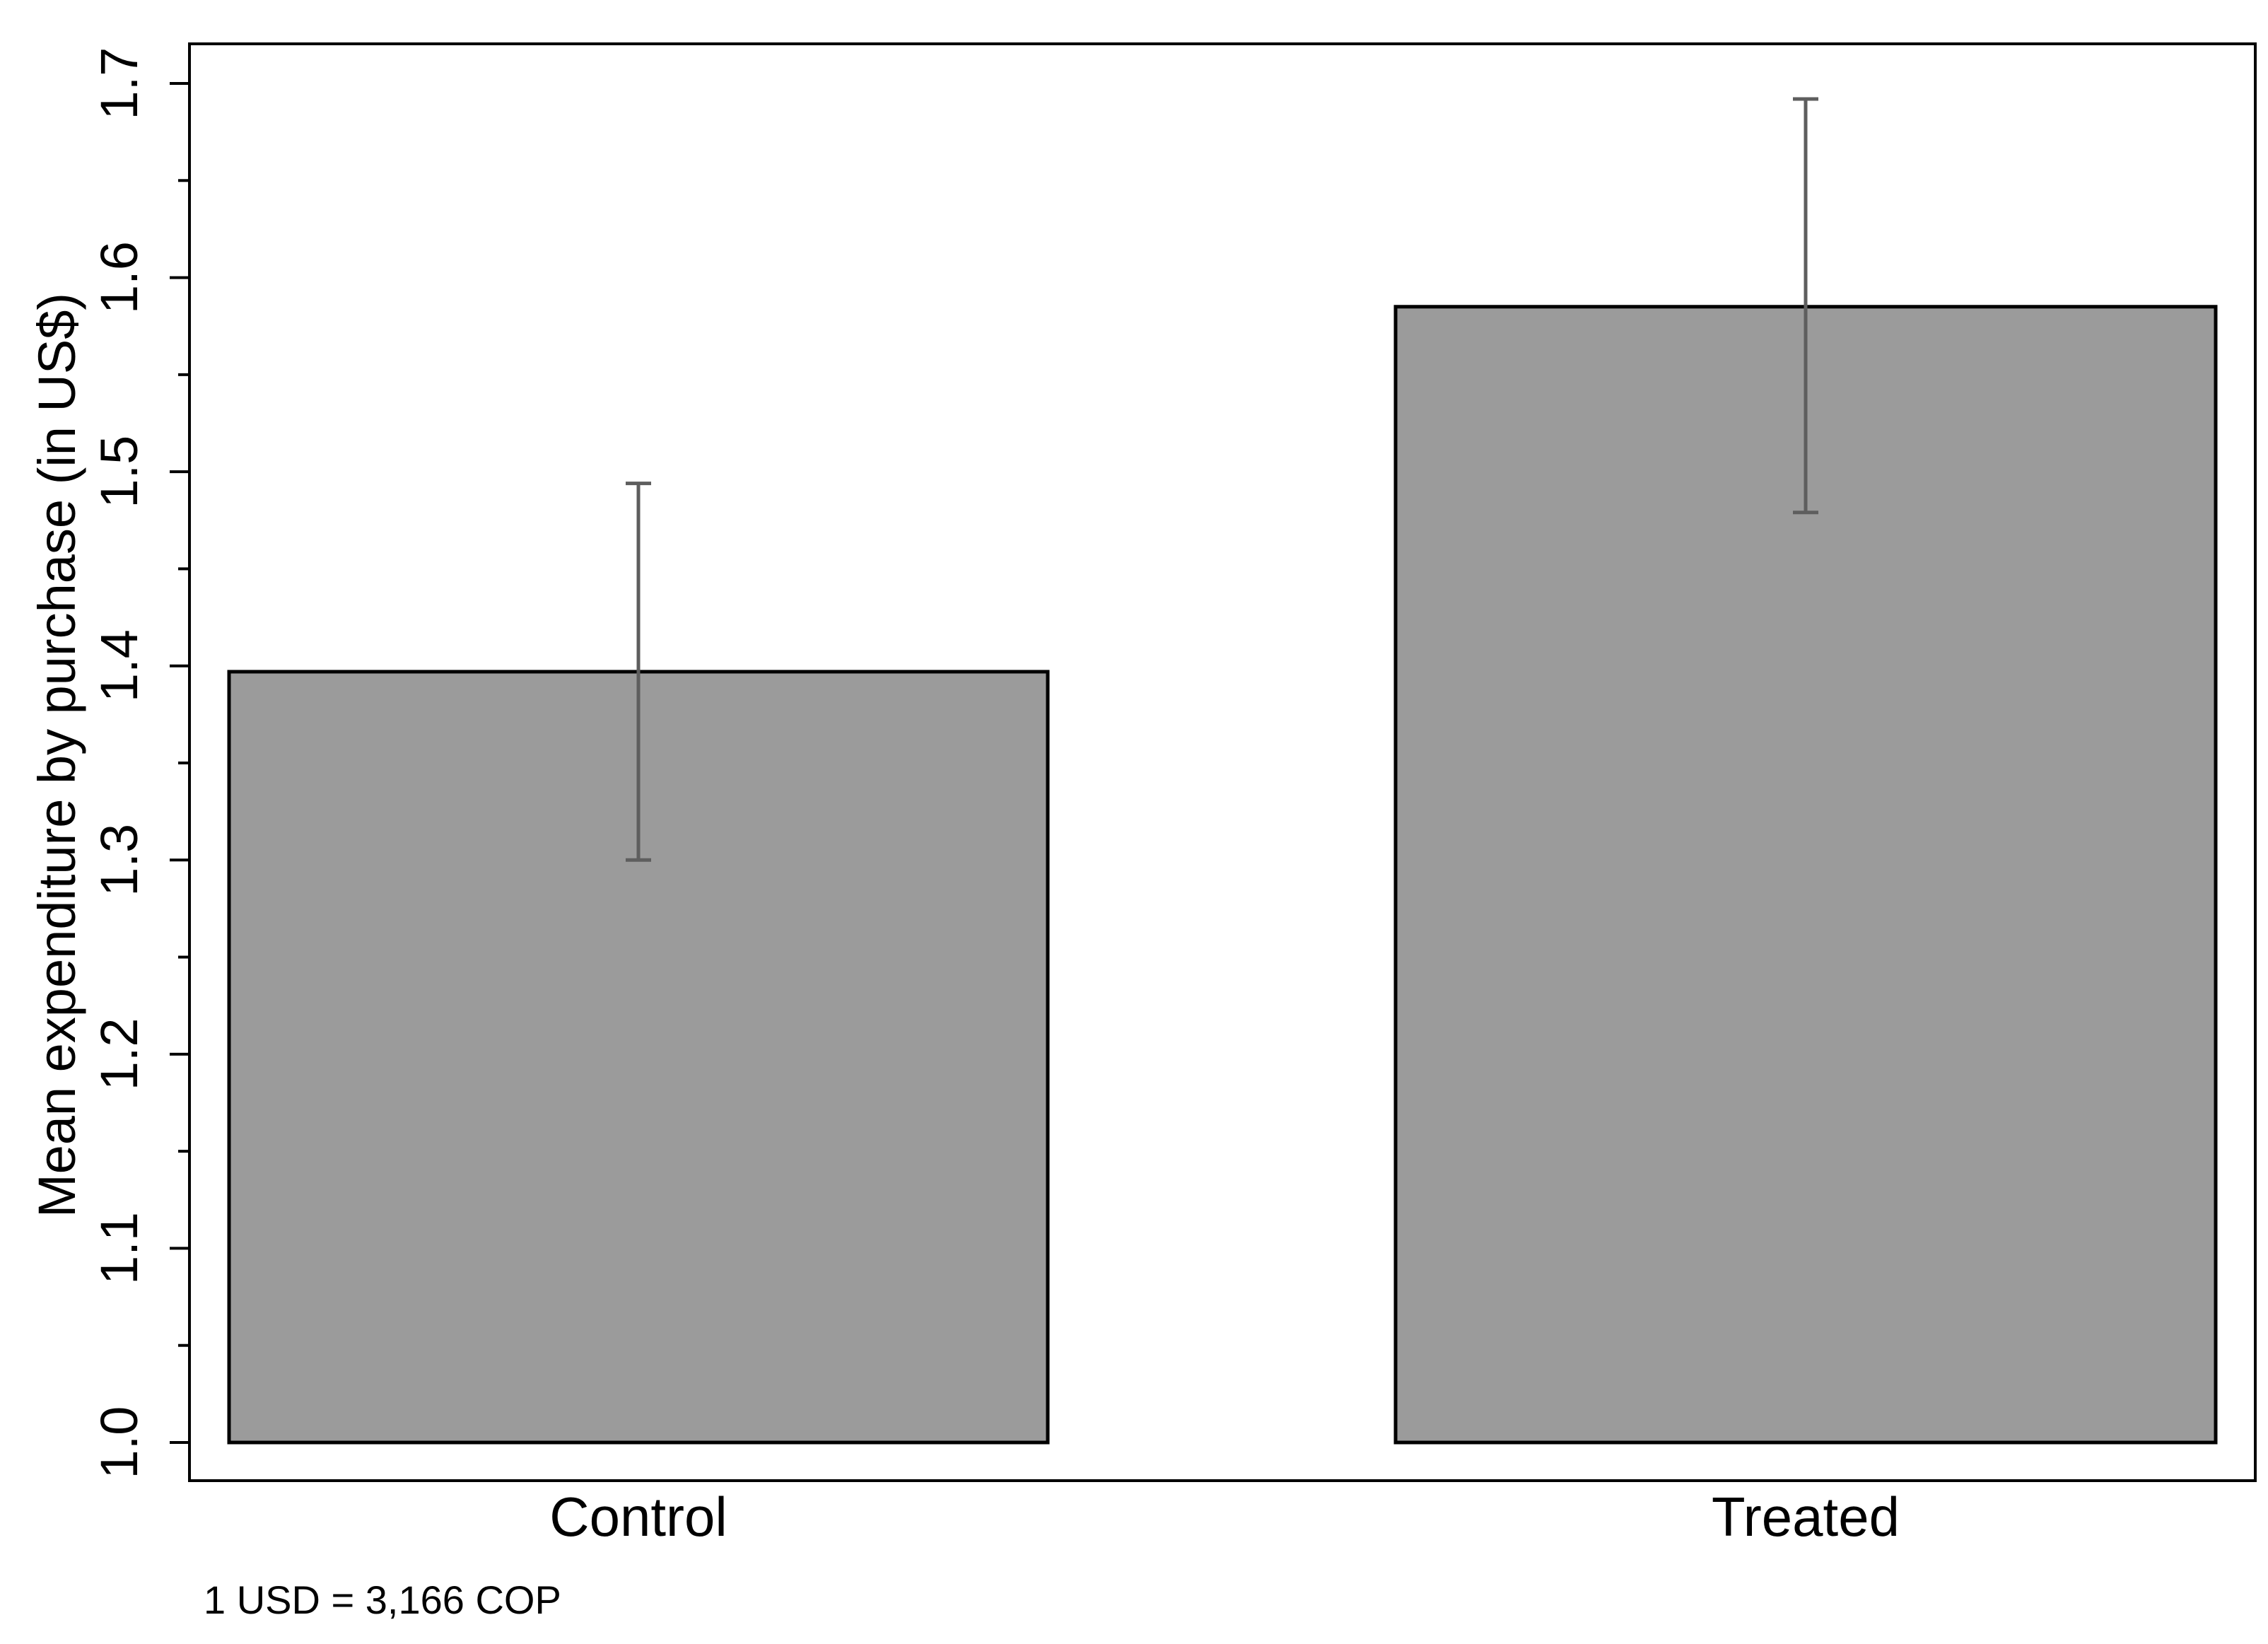 This screenshot has height=1644, width=2268. What do you see at coordinates (1224, 1517) in the screenshot?
I see `x-axis-labels: Control Treated` at bounding box center [1224, 1517].